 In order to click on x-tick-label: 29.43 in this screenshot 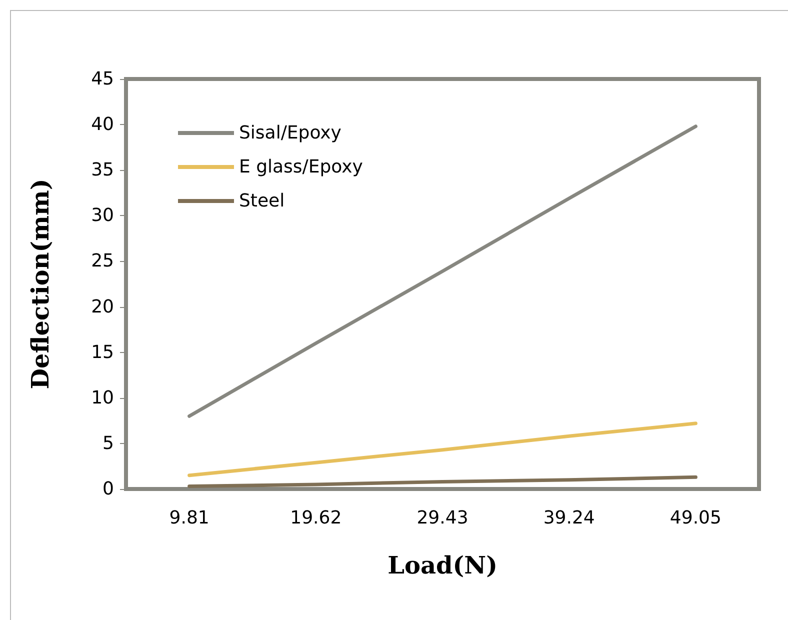, I will do `click(442, 518)`.